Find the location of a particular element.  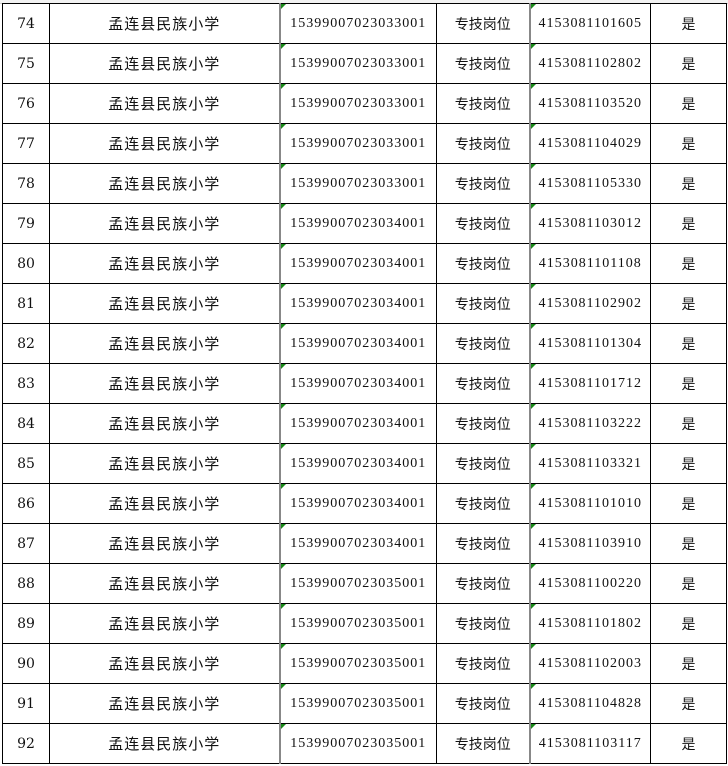

ticket-number-cell: 4153081101712 is located at coordinates (589, 383).